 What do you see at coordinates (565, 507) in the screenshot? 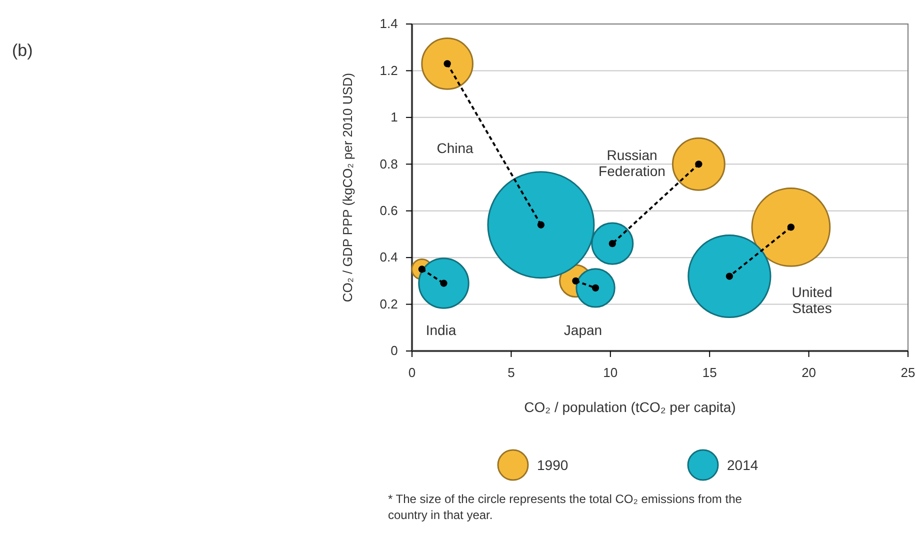
I see `text: * The size of the circle represents the total CO₂ emissions from the country in that year.` at bounding box center [565, 507].